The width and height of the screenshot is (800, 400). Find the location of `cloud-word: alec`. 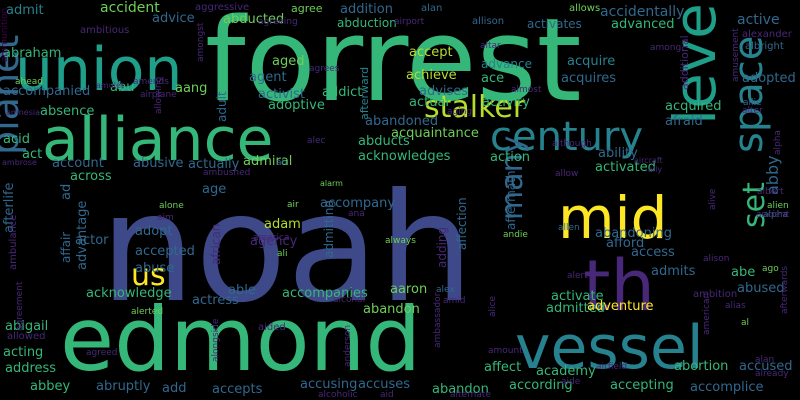

cloud-word: alec is located at coordinates (316, 141).